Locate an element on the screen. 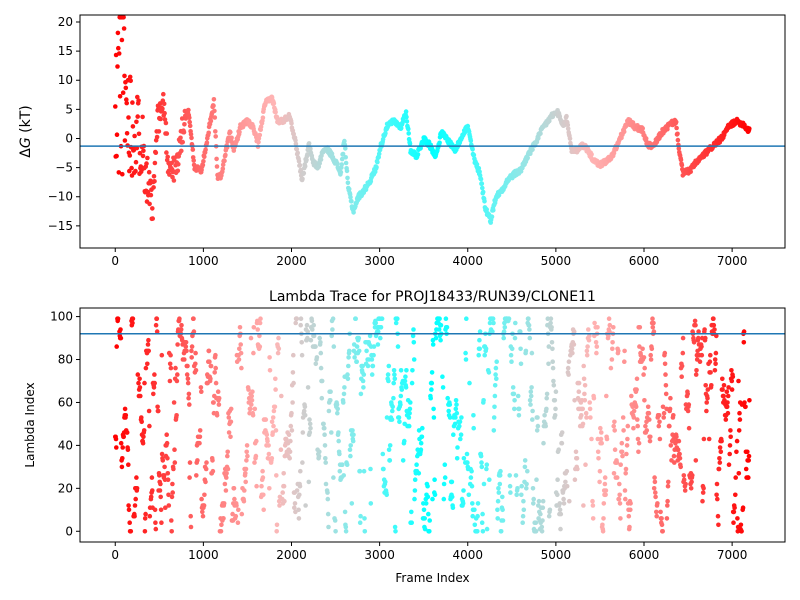  x-tick-label: 7000 is located at coordinates (732, 261).